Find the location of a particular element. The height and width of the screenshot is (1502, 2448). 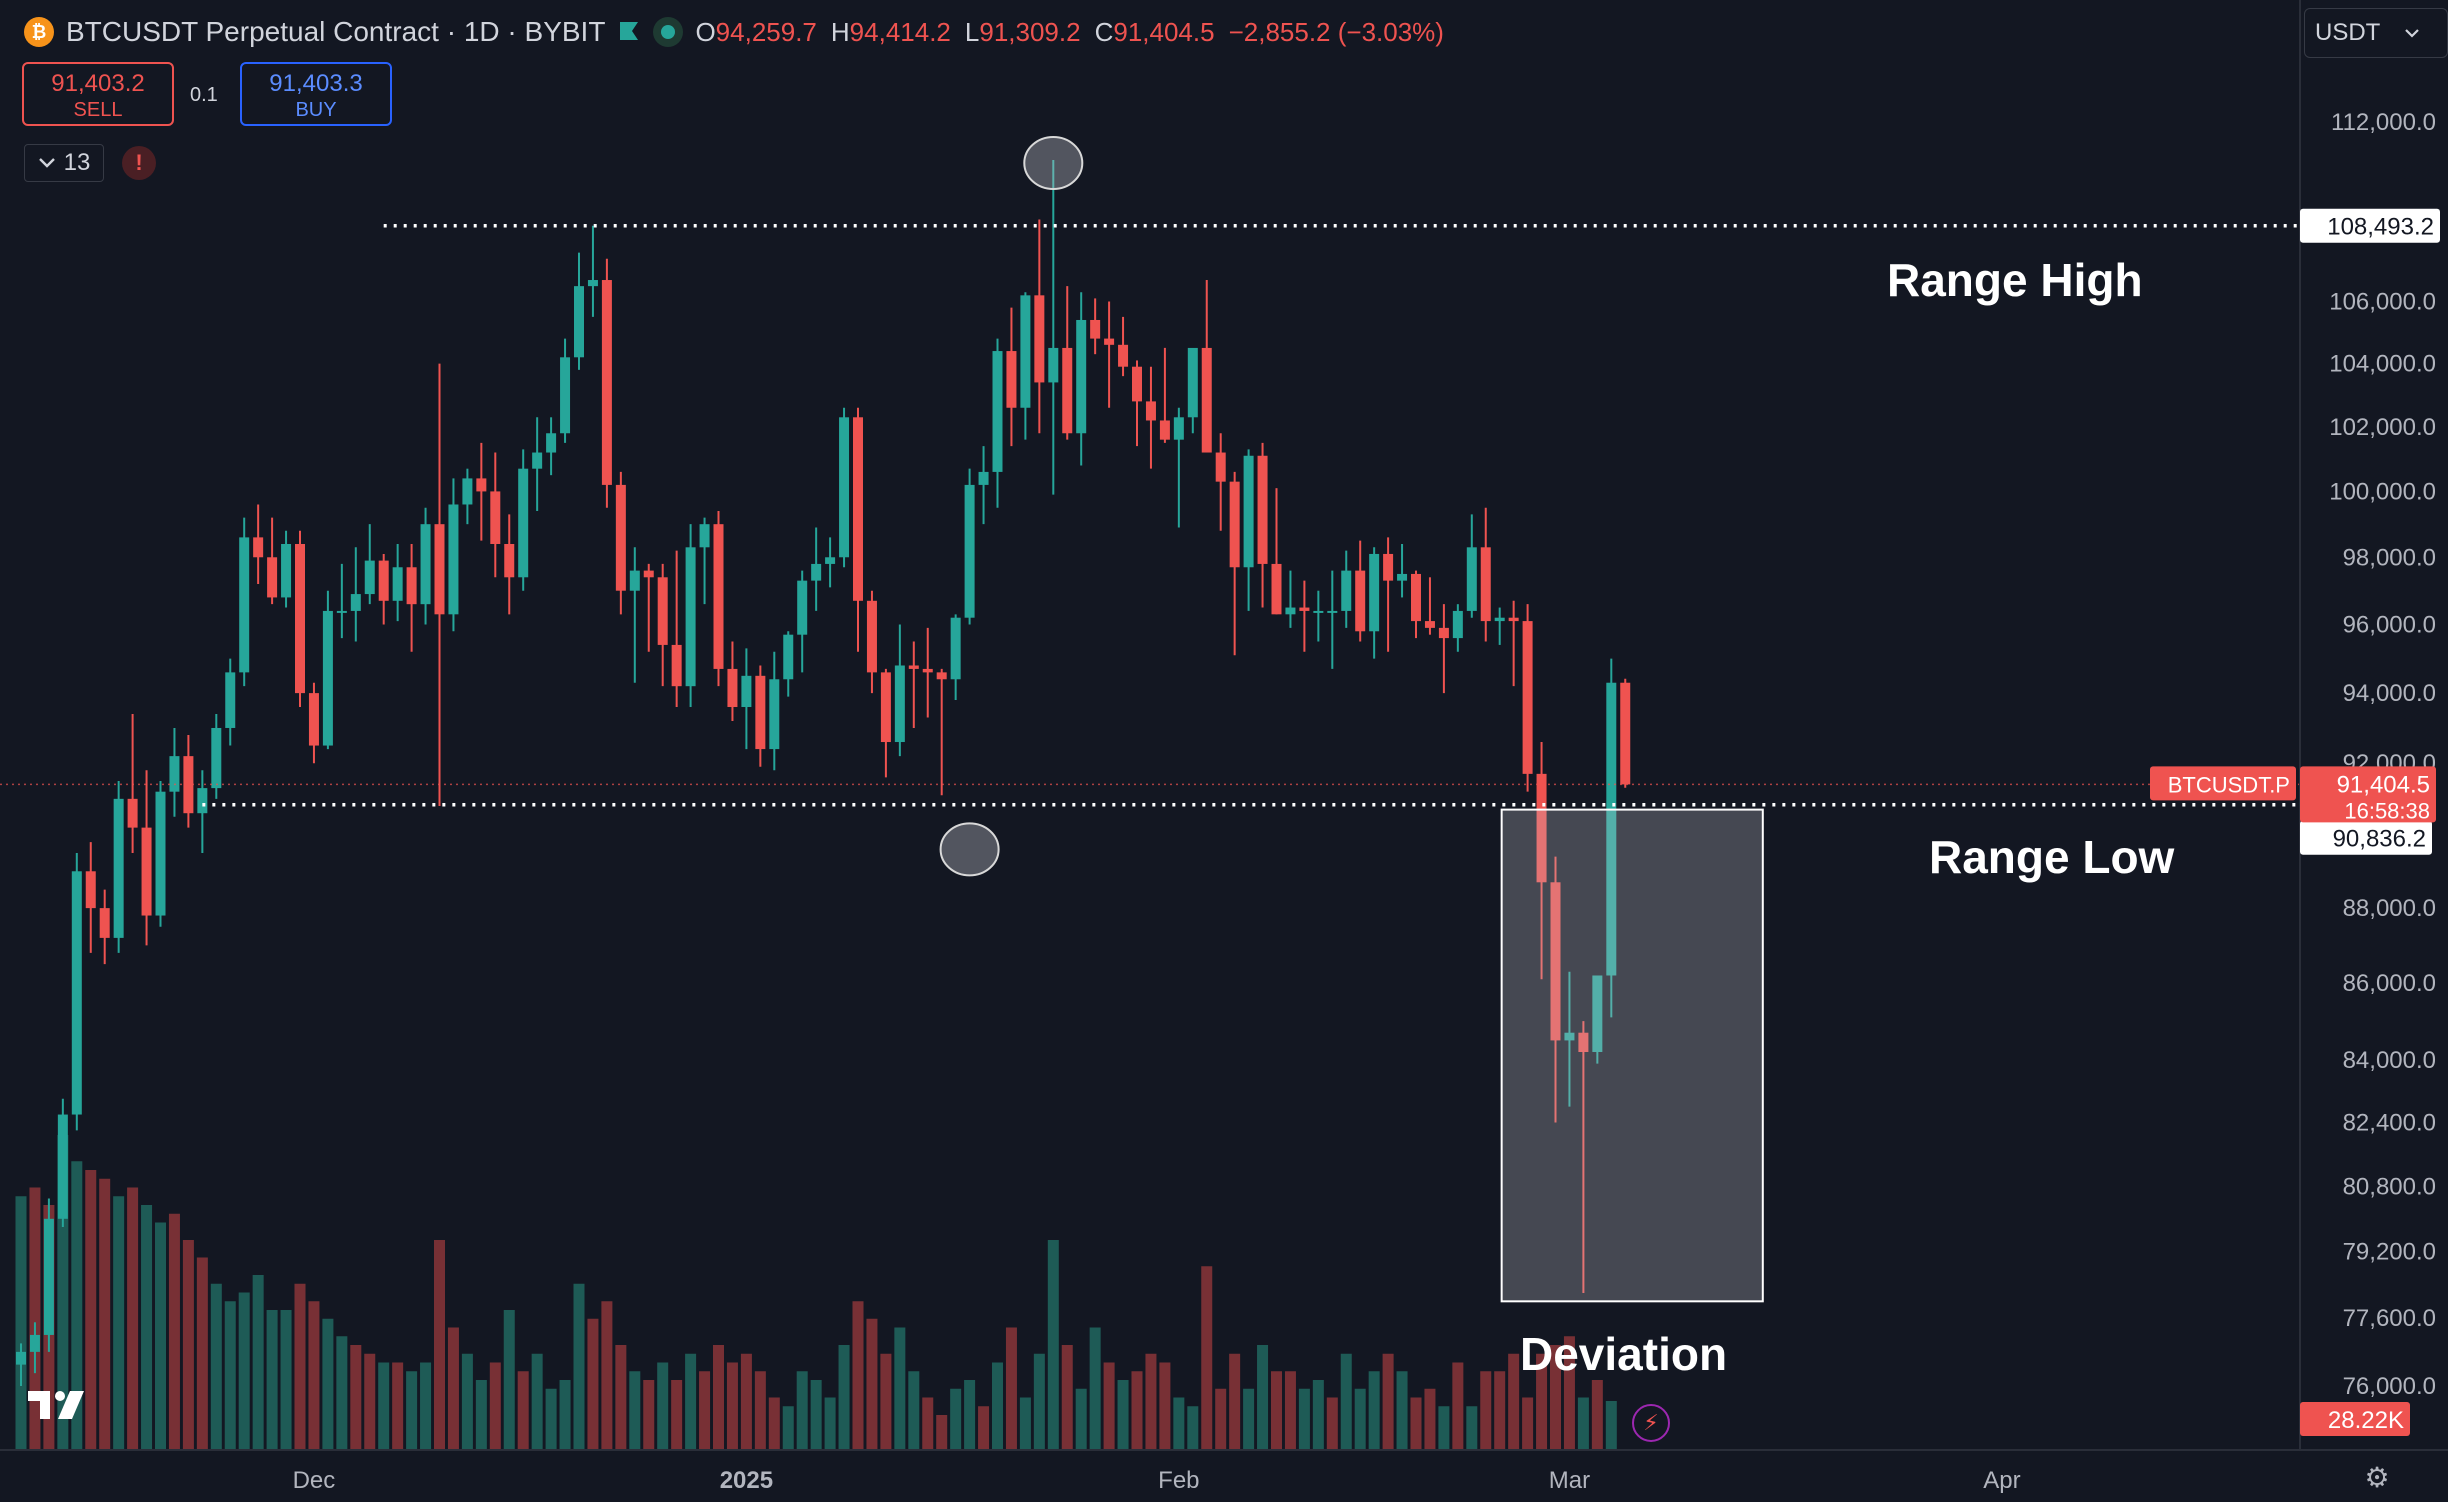

flag-icon is located at coordinates (629, 32).